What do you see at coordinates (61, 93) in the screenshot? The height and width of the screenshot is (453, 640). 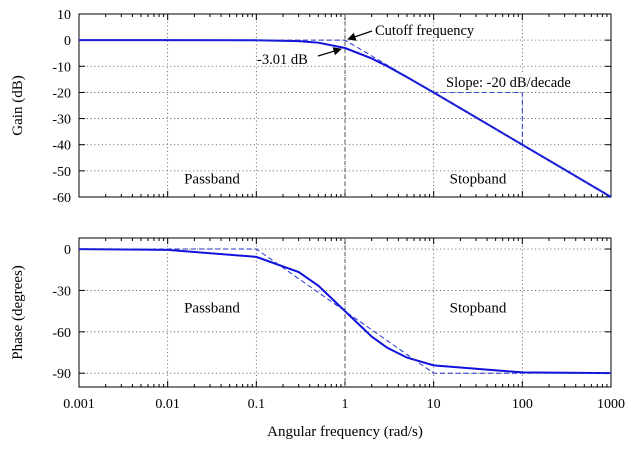 I see `y-tick-label: -20` at bounding box center [61, 93].